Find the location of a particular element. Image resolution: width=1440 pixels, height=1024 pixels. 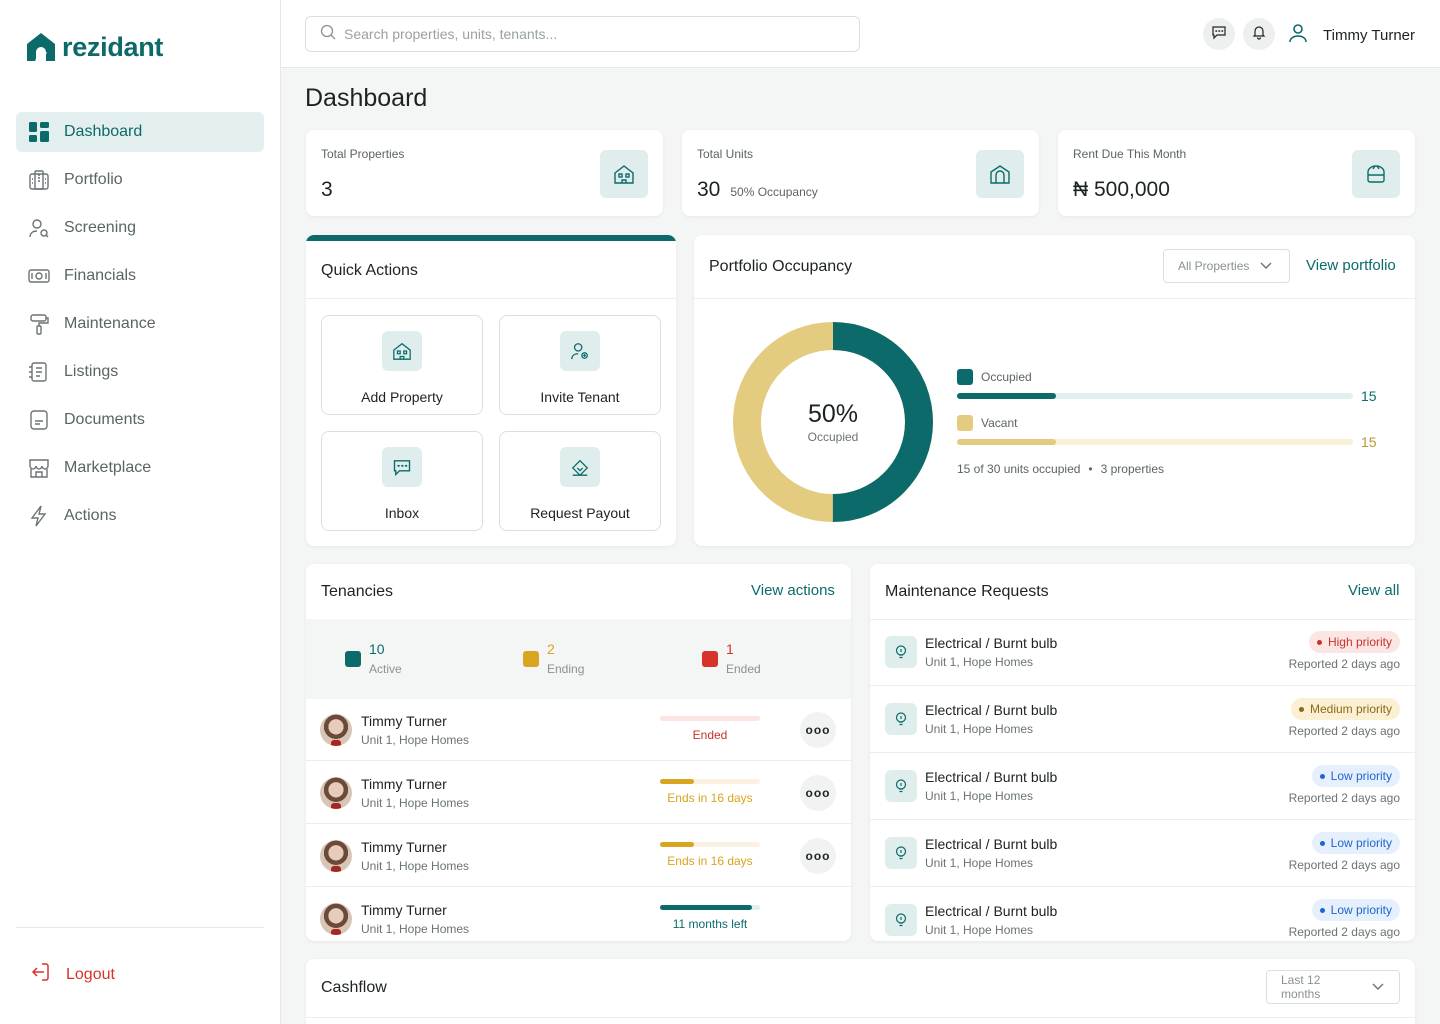

listings-icon is located at coordinates (39, 372).